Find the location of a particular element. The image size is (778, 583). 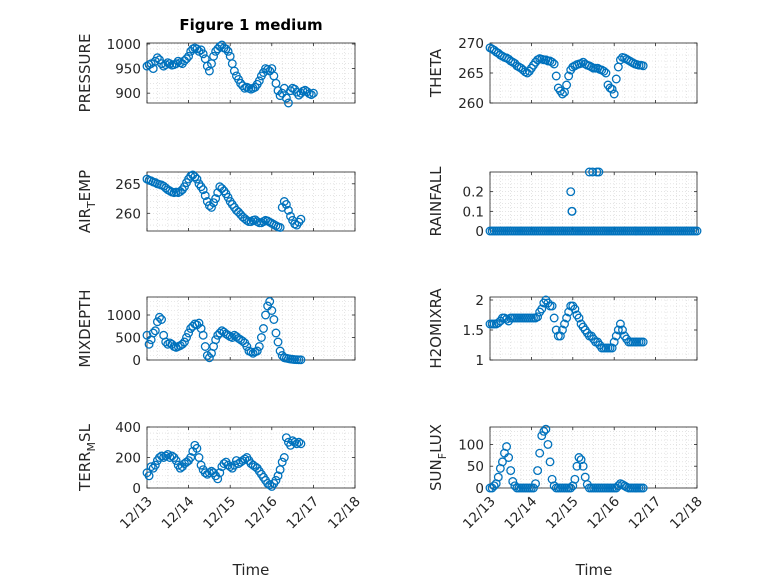

x-tick-label: 12/16 is located at coordinates (261, 513).